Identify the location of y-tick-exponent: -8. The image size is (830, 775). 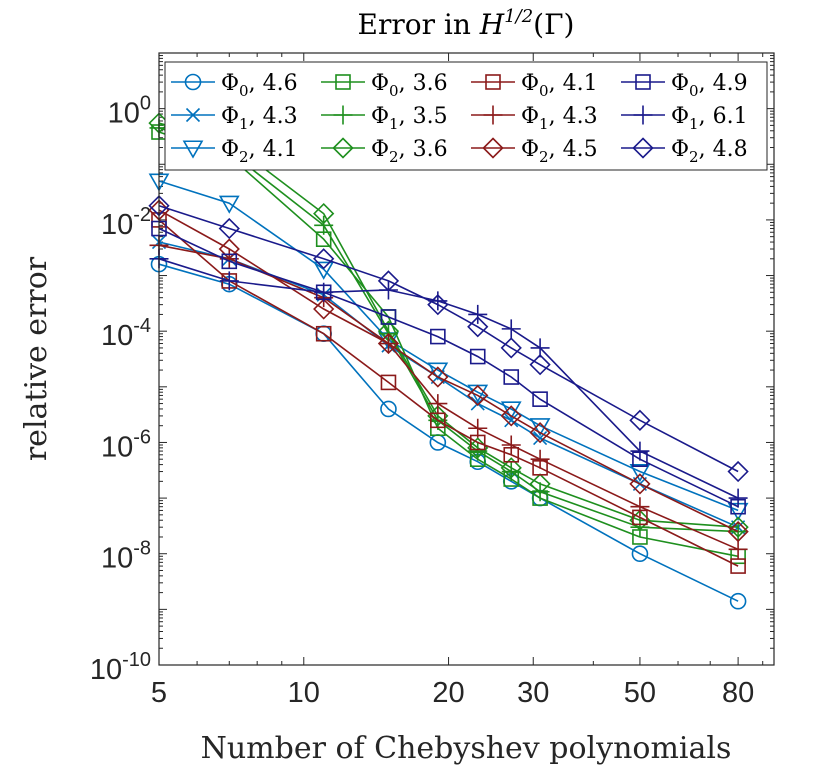
(142, 549).